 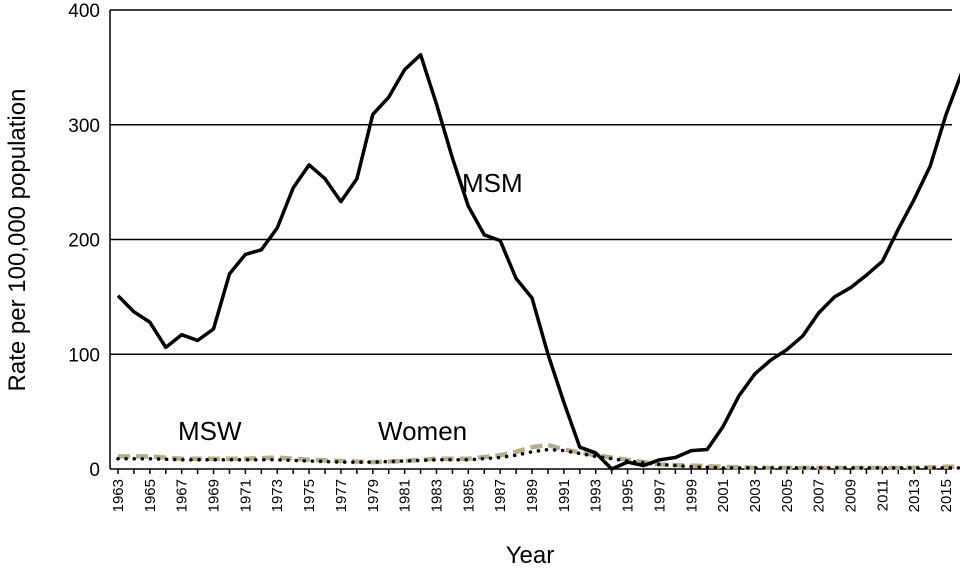 What do you see at coordinates (150, 495) in the screenshot?
I see `x-tick-label: 1965` at bounding box center [150, 495].